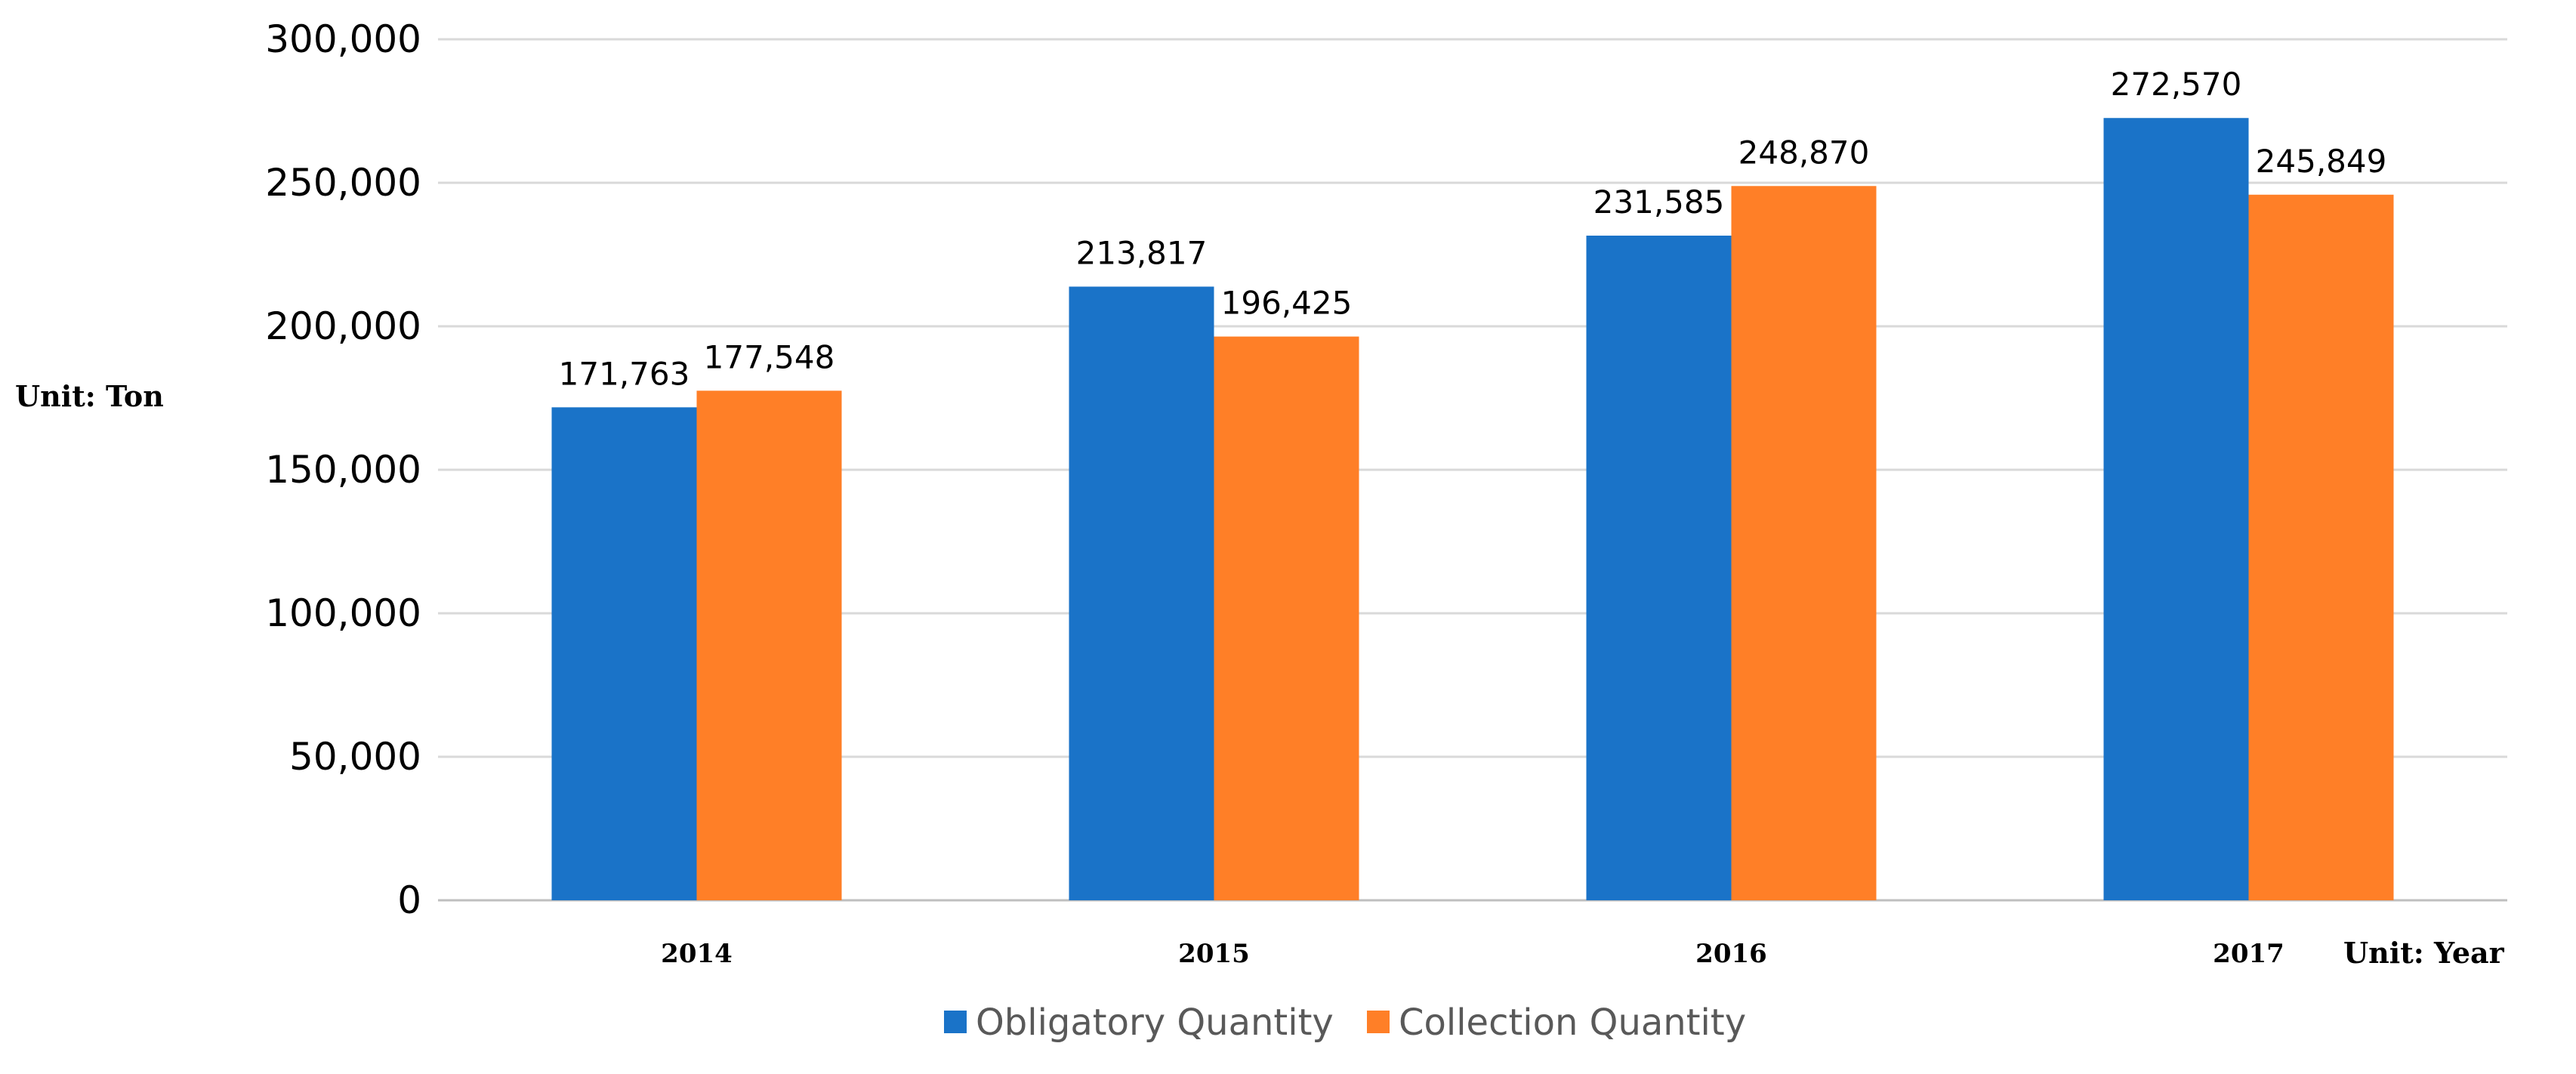  What do you see at coordinates (343, 39) in the screenshot?
I see `y-tick-label: 300,000` at bounding box center [343, 39].